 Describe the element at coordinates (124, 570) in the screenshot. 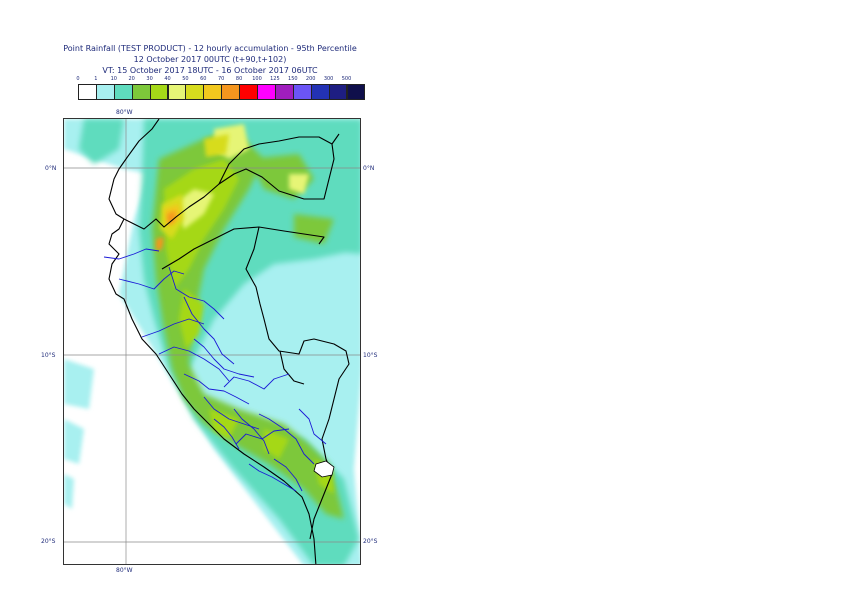

I see `lon-label-bottom: 80°W` at that location.